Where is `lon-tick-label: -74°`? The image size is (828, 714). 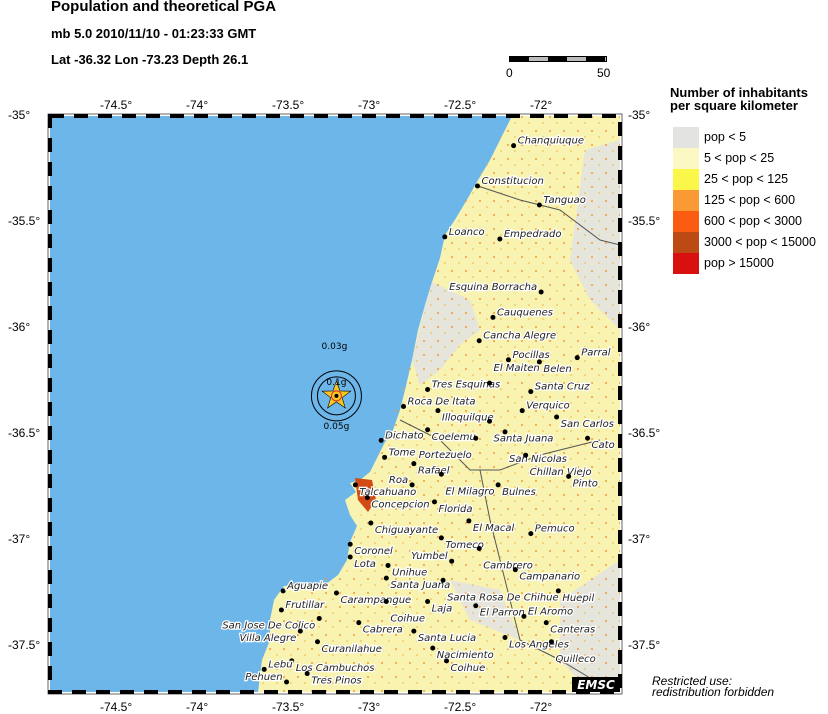 lon-tick-label: -74° is located at coordinates (197, 105).